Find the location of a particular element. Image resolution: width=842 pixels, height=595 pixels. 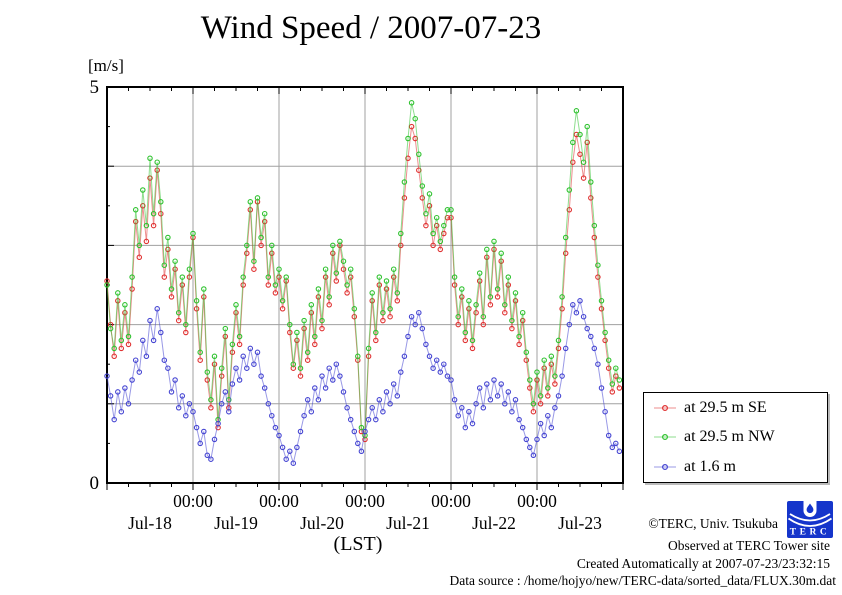

legend-entry-at-29-5-m-se: at 29.5 m SE is located at coordinates (735, 408).